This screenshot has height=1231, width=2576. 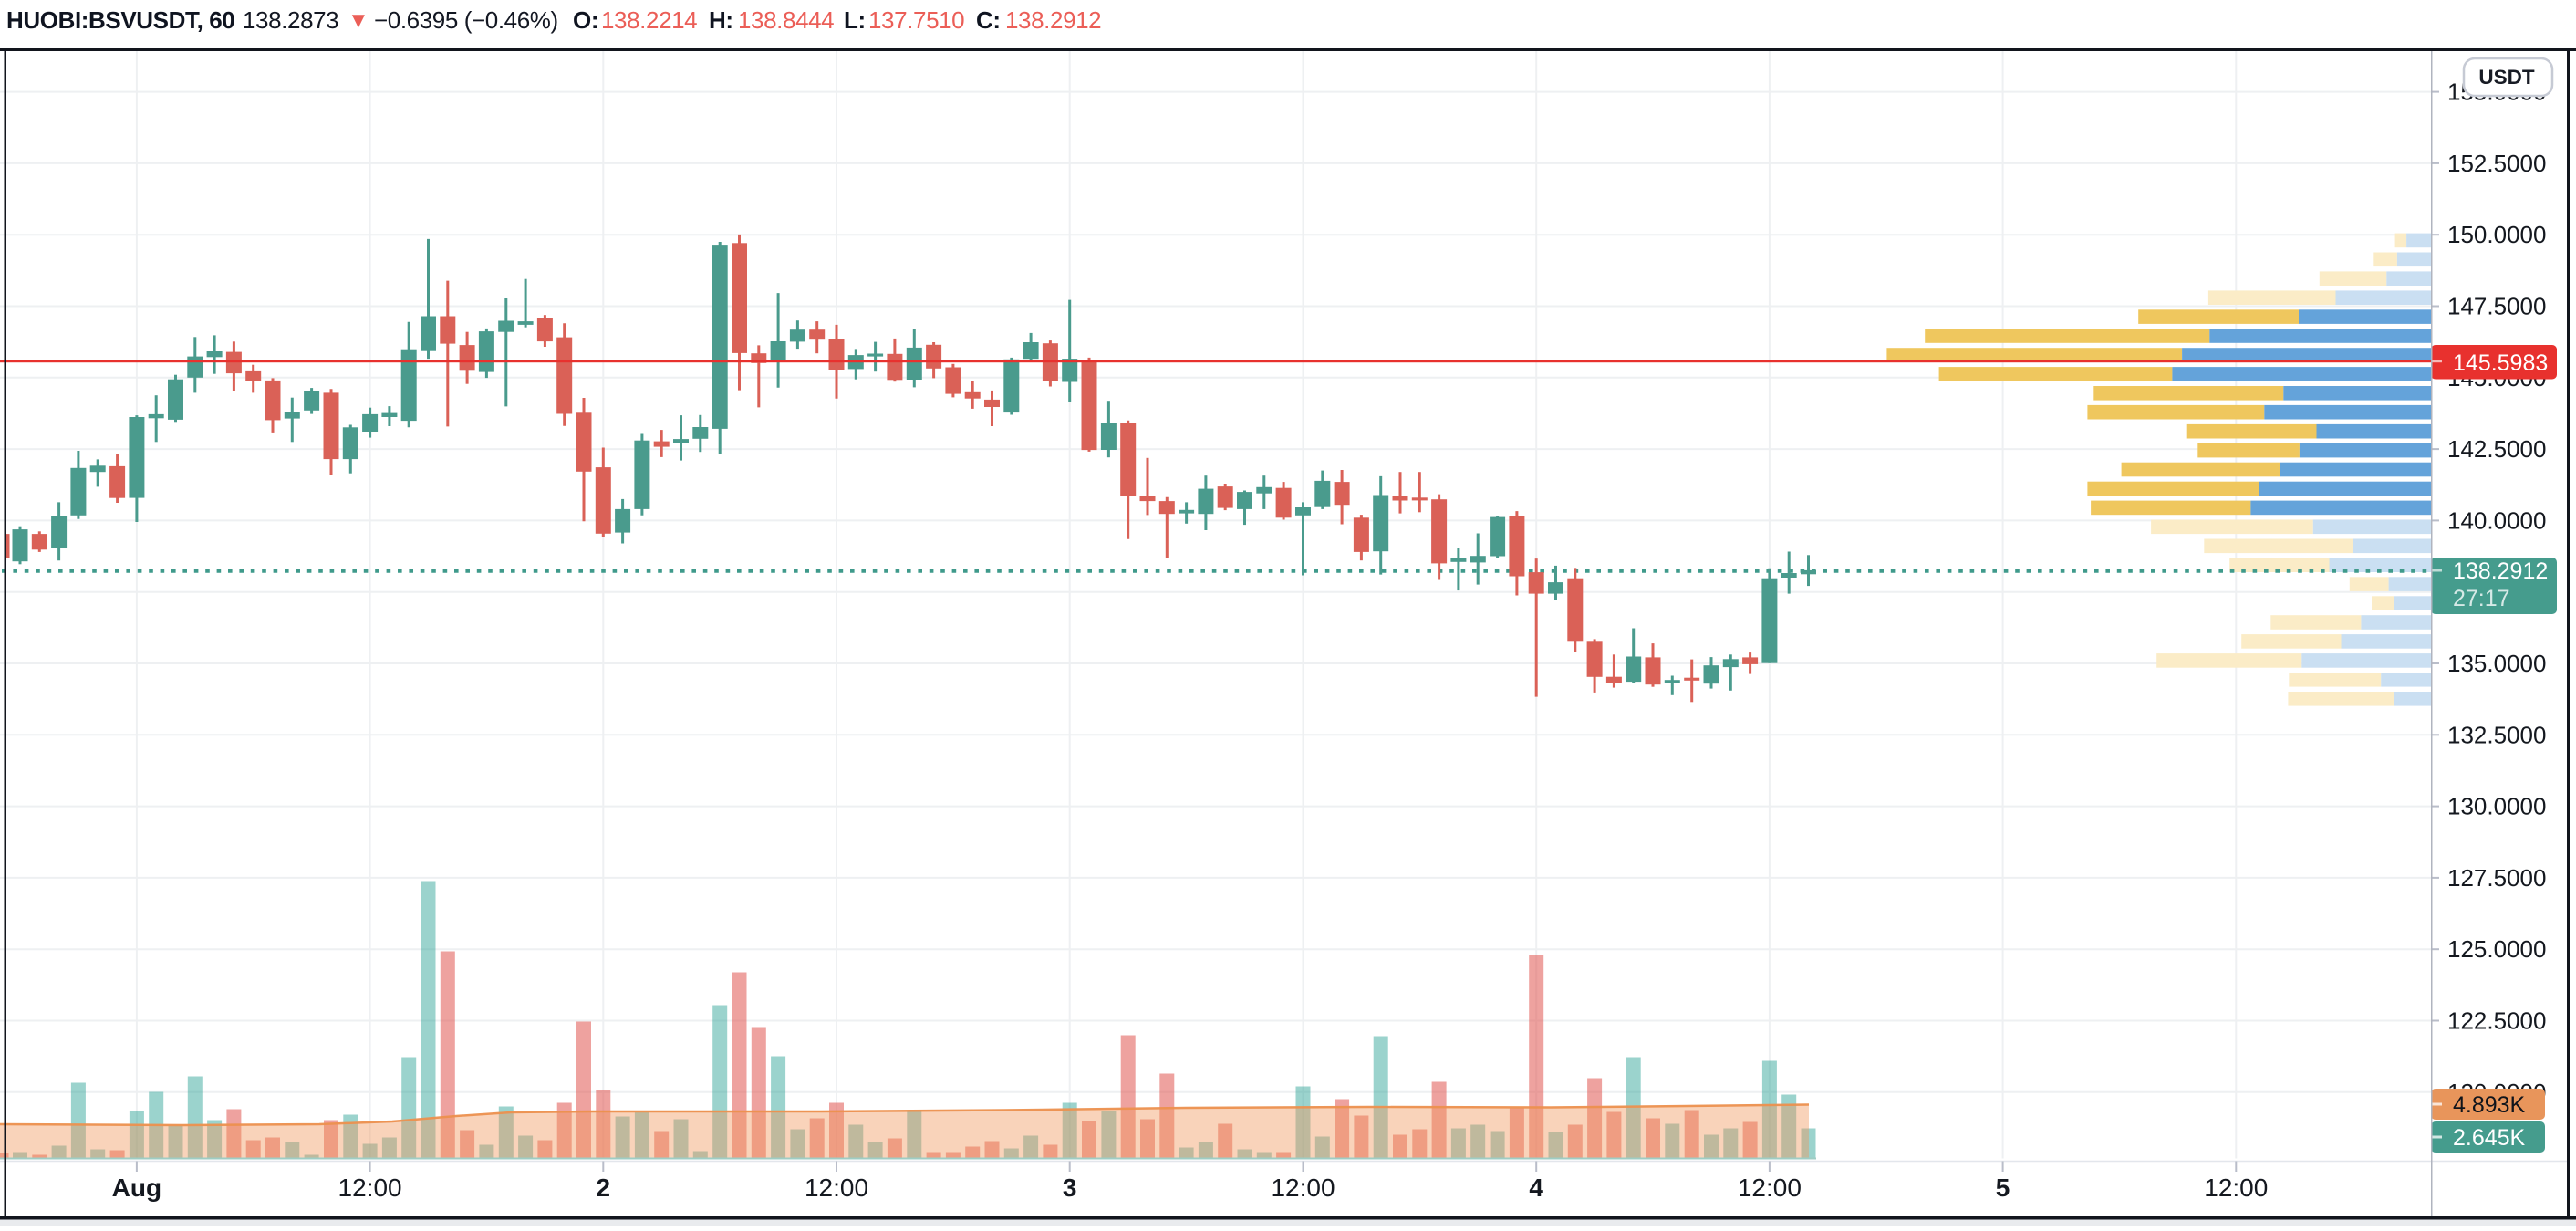 I want to click on svg-text: 127.5000, so click(x=2496, y=878).